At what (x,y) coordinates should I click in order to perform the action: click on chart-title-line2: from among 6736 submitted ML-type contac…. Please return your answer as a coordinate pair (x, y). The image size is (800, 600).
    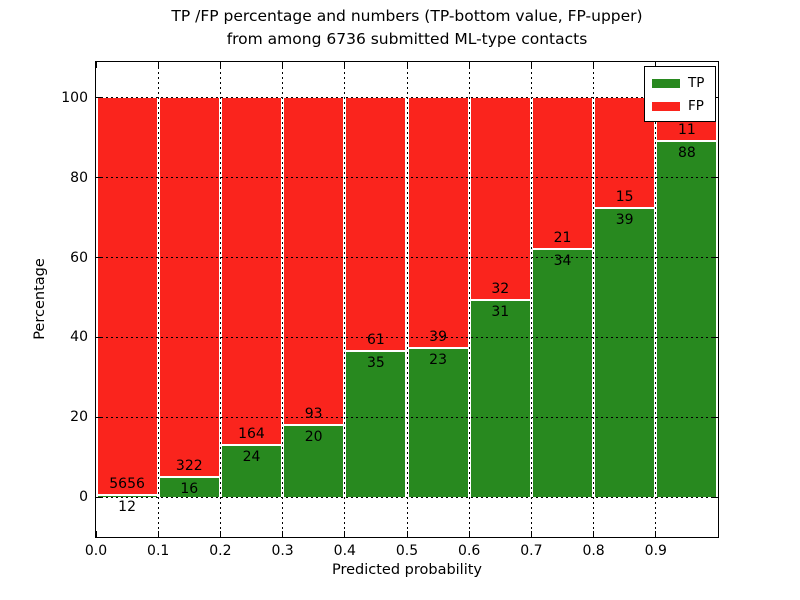
    Looking at the image, I should click on (407, 39).